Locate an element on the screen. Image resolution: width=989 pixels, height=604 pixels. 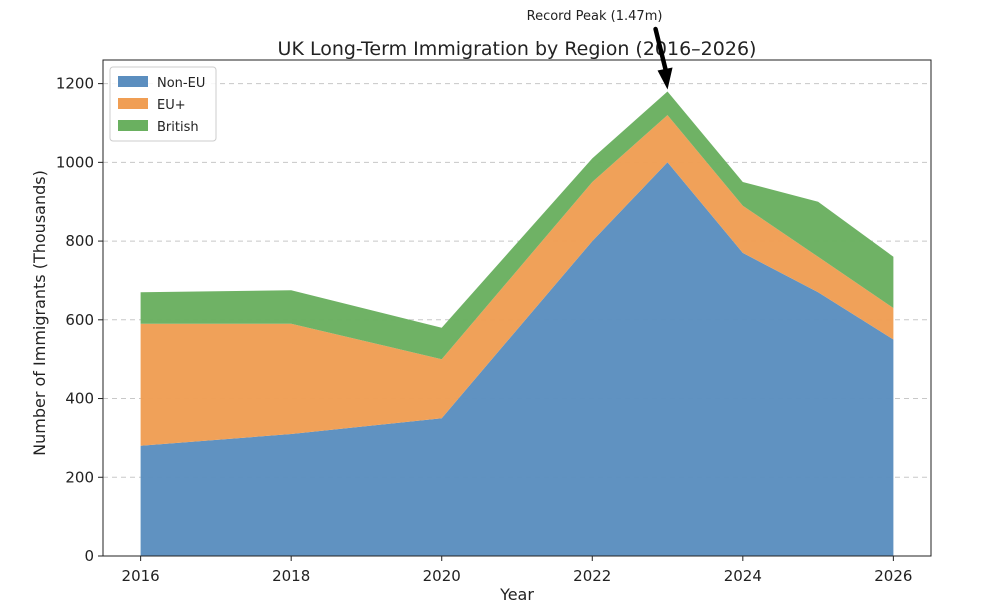
x-tick-label-2024: 2024 is located at coordinates (743, 576).